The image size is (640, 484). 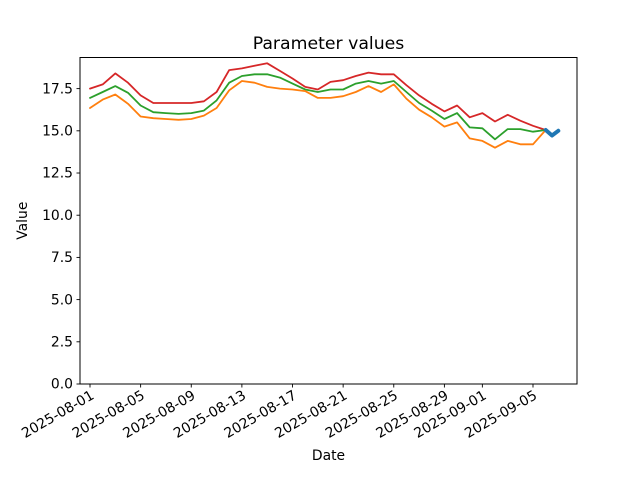 What do you see at coordinates (57, 132) in the screenshot?
I see `y-tick-label: 15.0` at bounding box center [57, 132].